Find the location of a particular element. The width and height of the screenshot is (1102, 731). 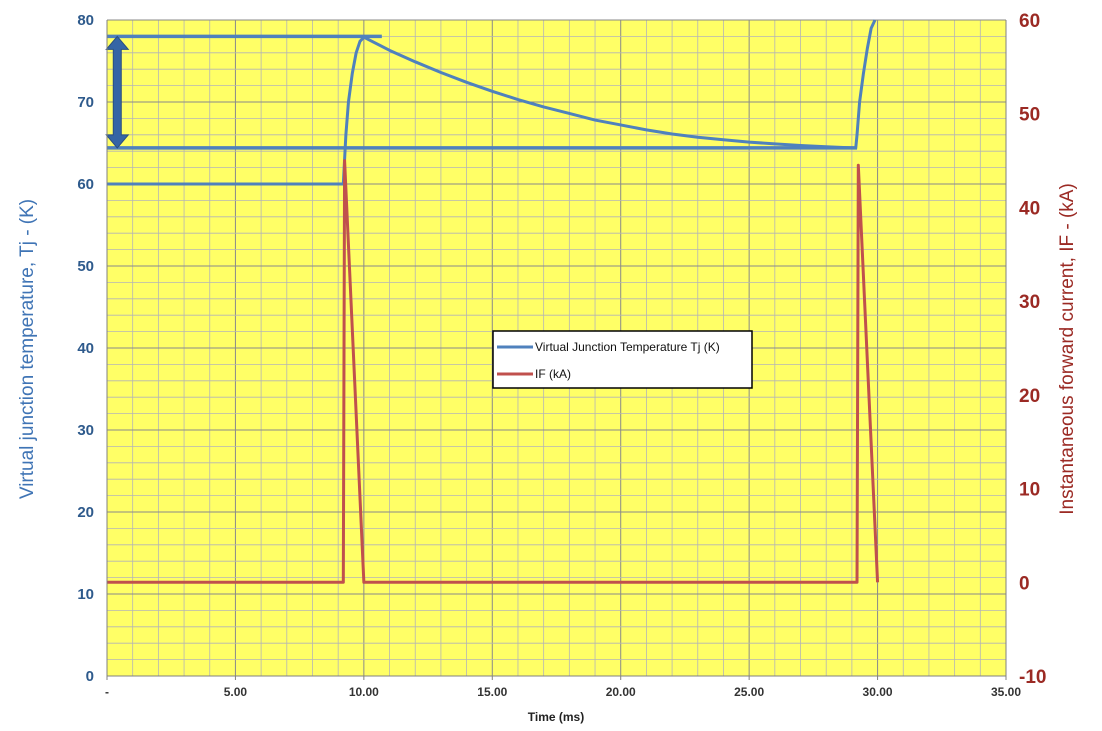

x-tick-label: - is located at coordinates (107, 692).